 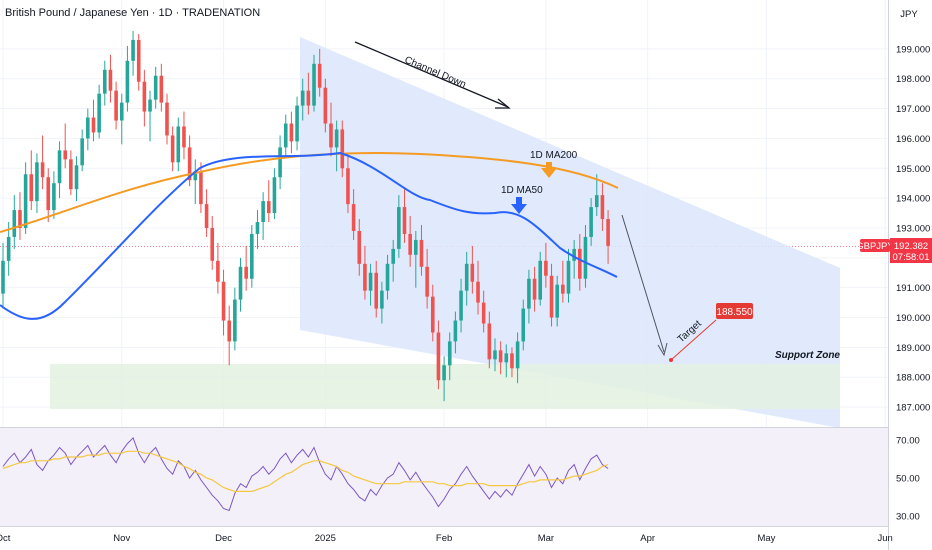 What do you see at coordinates (662, 349) in the screenshot?
I see `projection-arrow-head` at bounding box center [662, 349].